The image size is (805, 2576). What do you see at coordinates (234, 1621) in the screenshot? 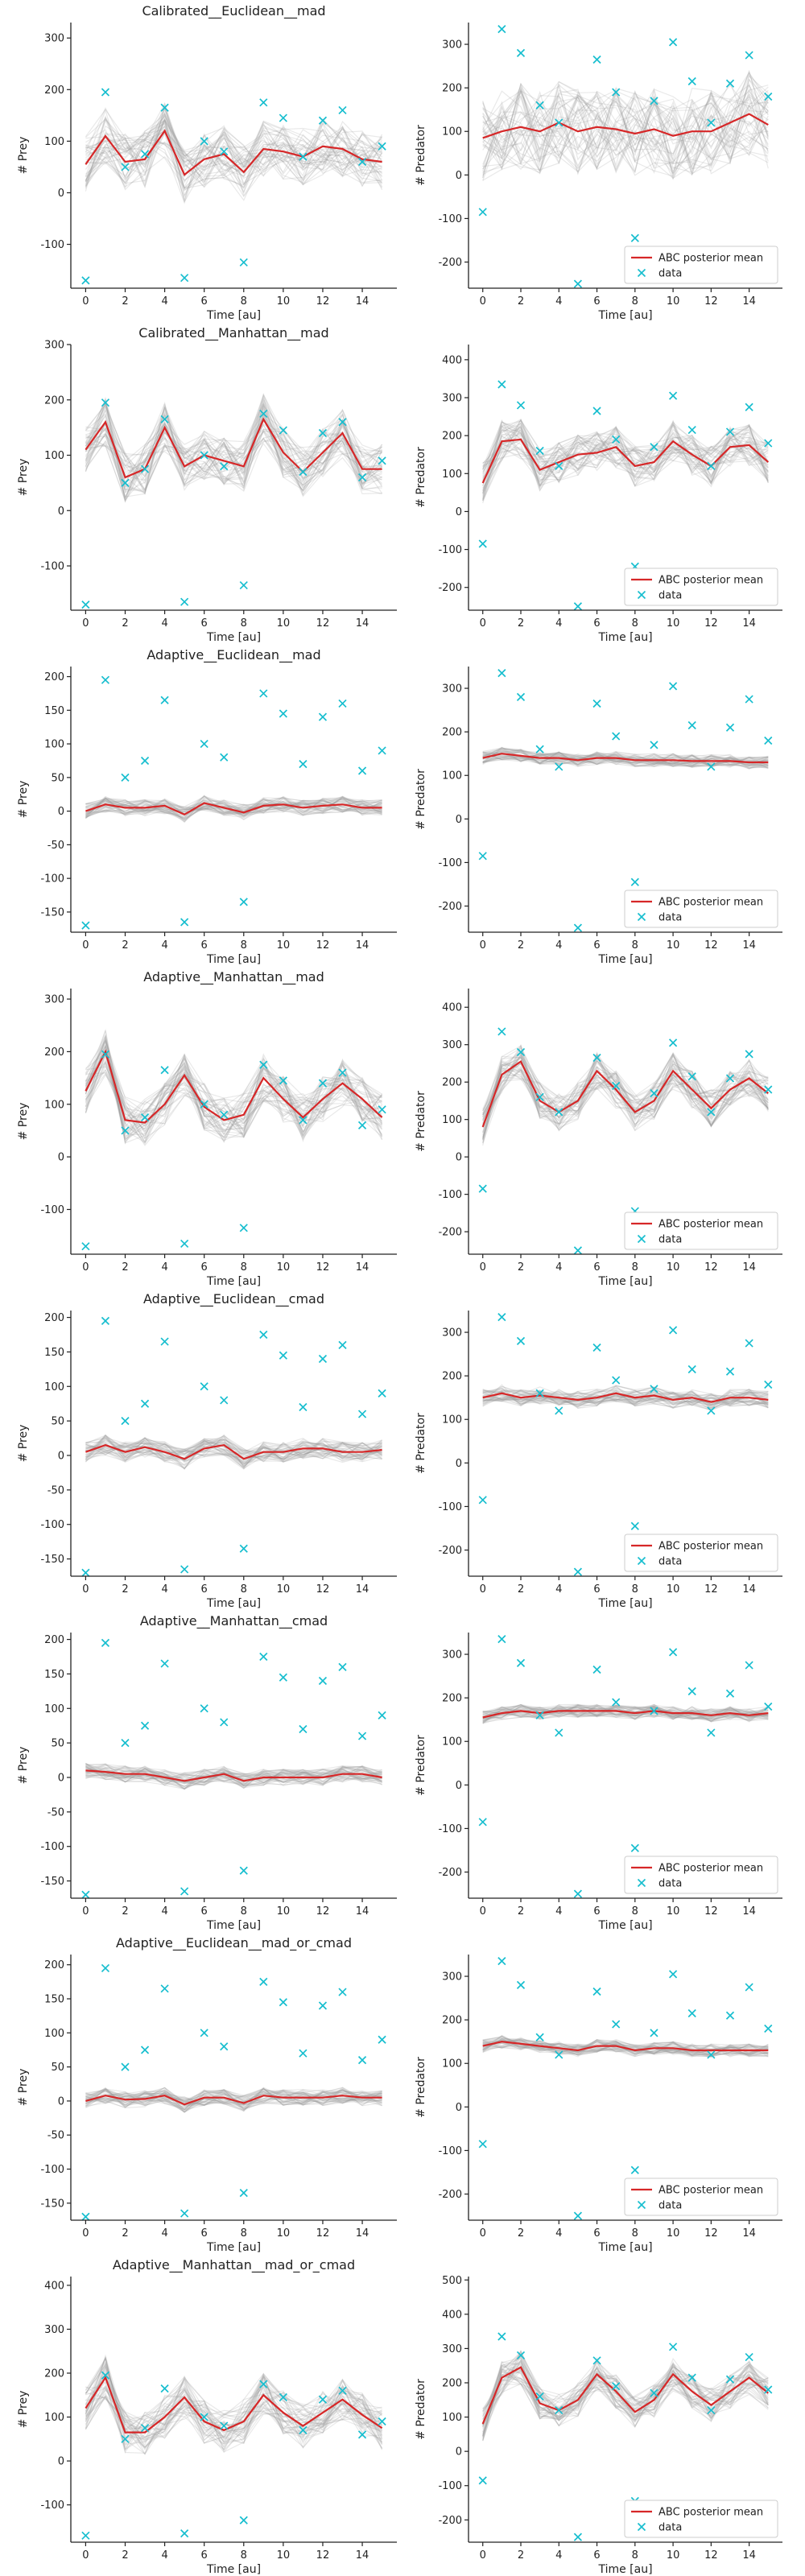
I see `chart-title: Adaptive__Manhattan__cmad` at bounding box center [234, 1621].